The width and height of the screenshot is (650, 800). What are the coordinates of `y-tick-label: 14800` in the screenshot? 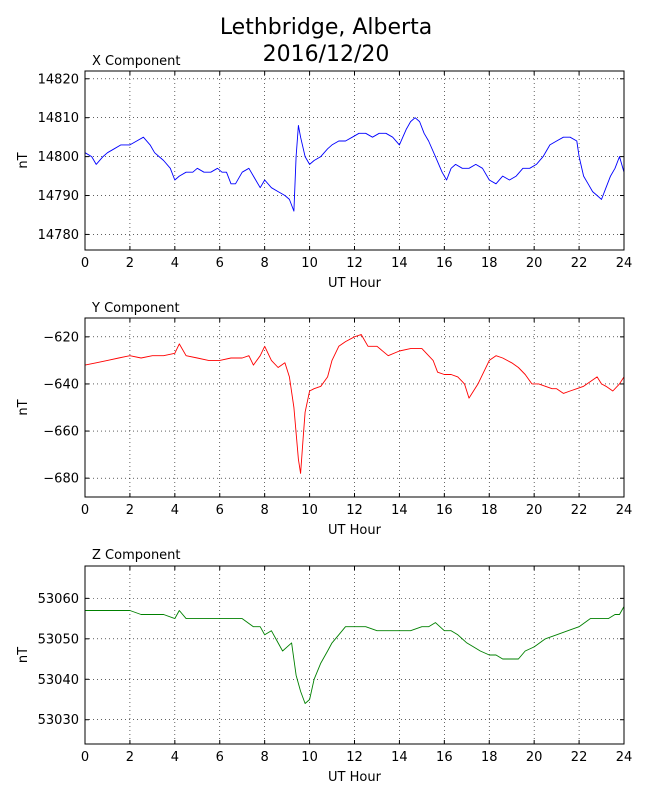 It's located at (58, 157).